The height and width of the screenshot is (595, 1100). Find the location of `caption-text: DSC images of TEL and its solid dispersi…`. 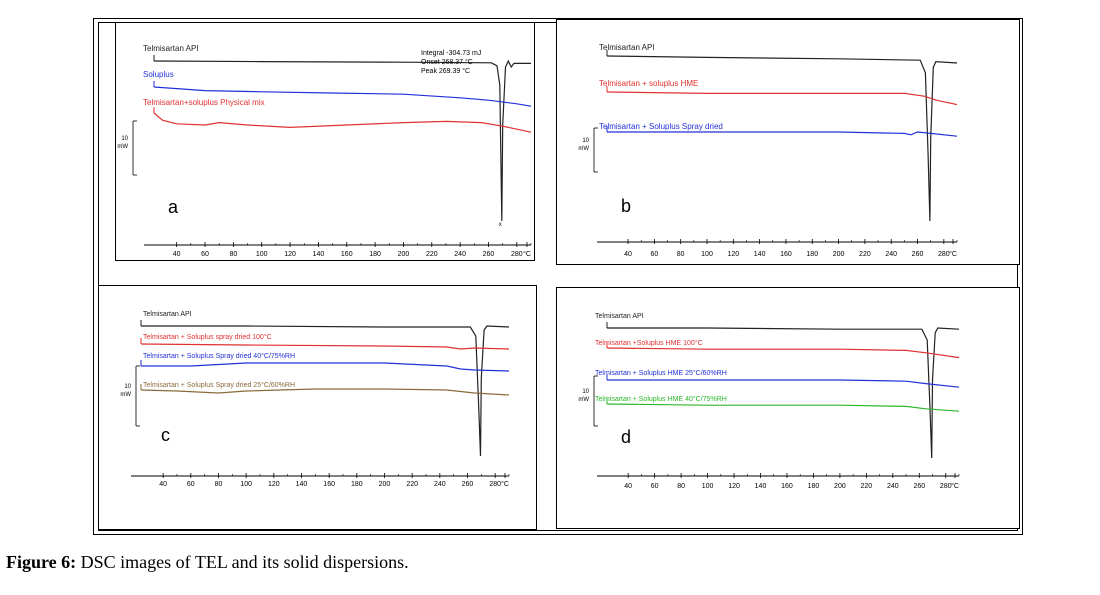

caption-text: DSC images of TEL and its solid dispersi… is located at coordinates (242, 562).